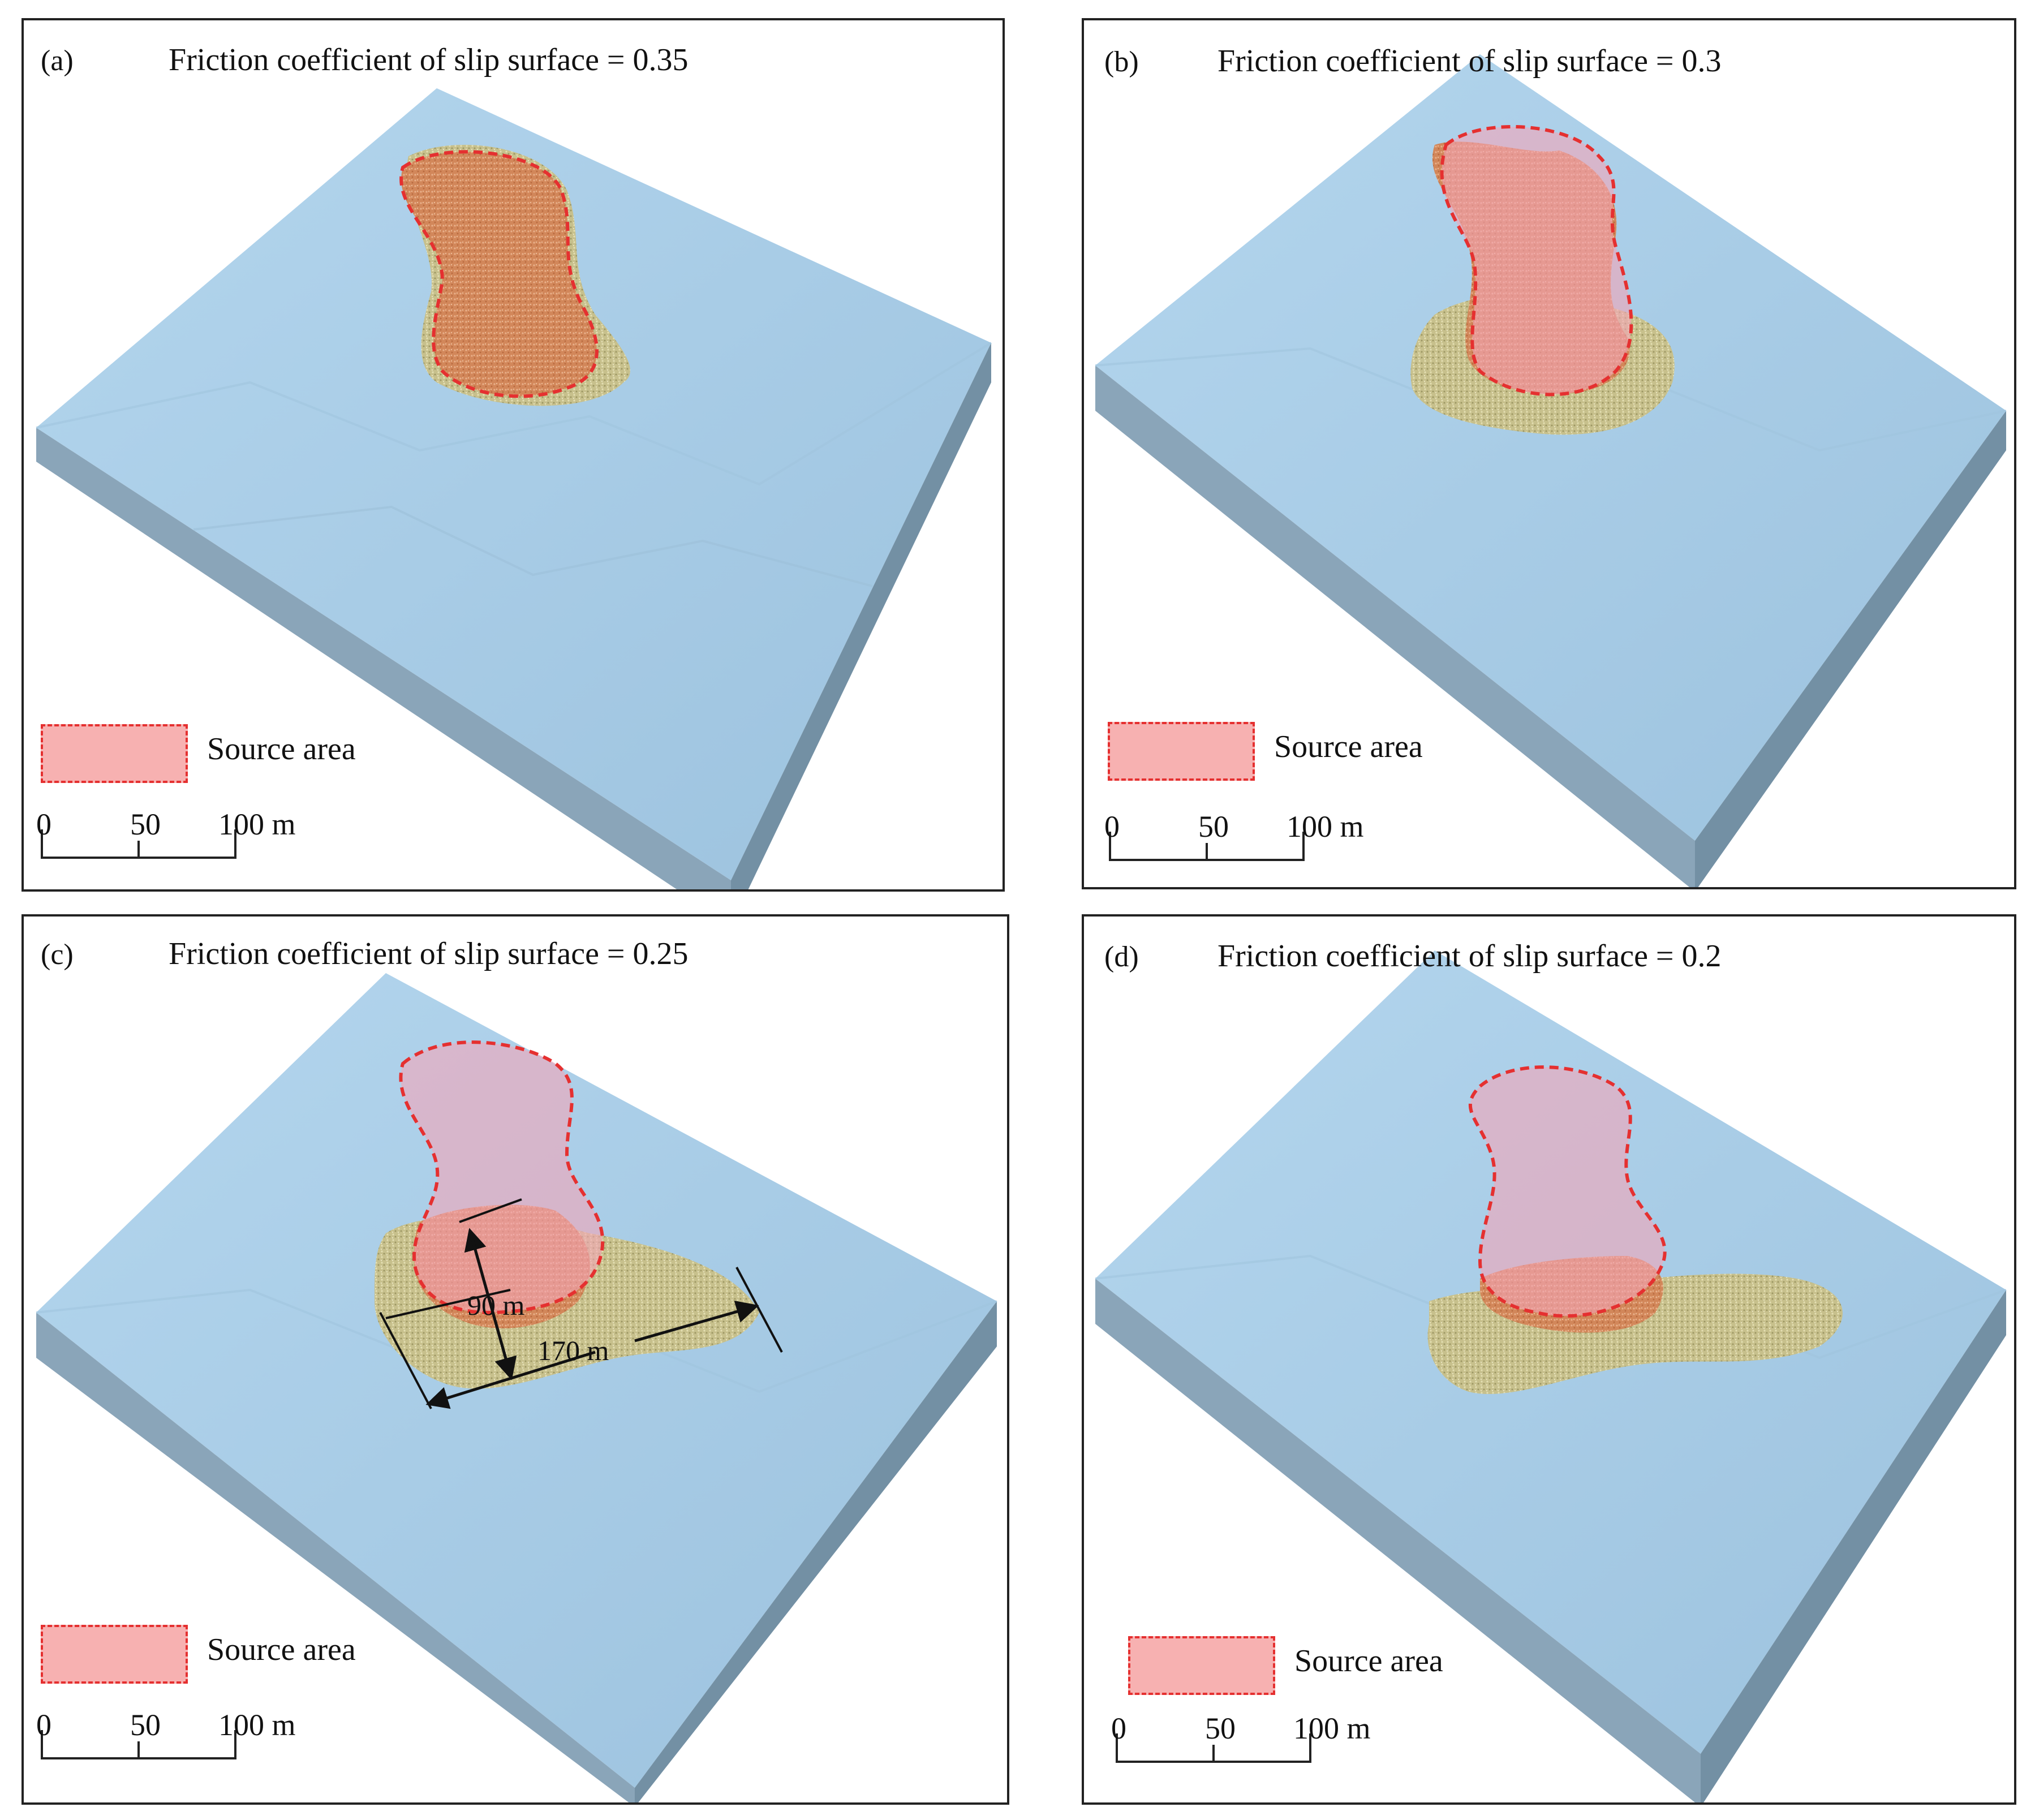 This screenshot has width=2035, height=1820. I want to click on legend-swatch-d, so click(1201, 1665).